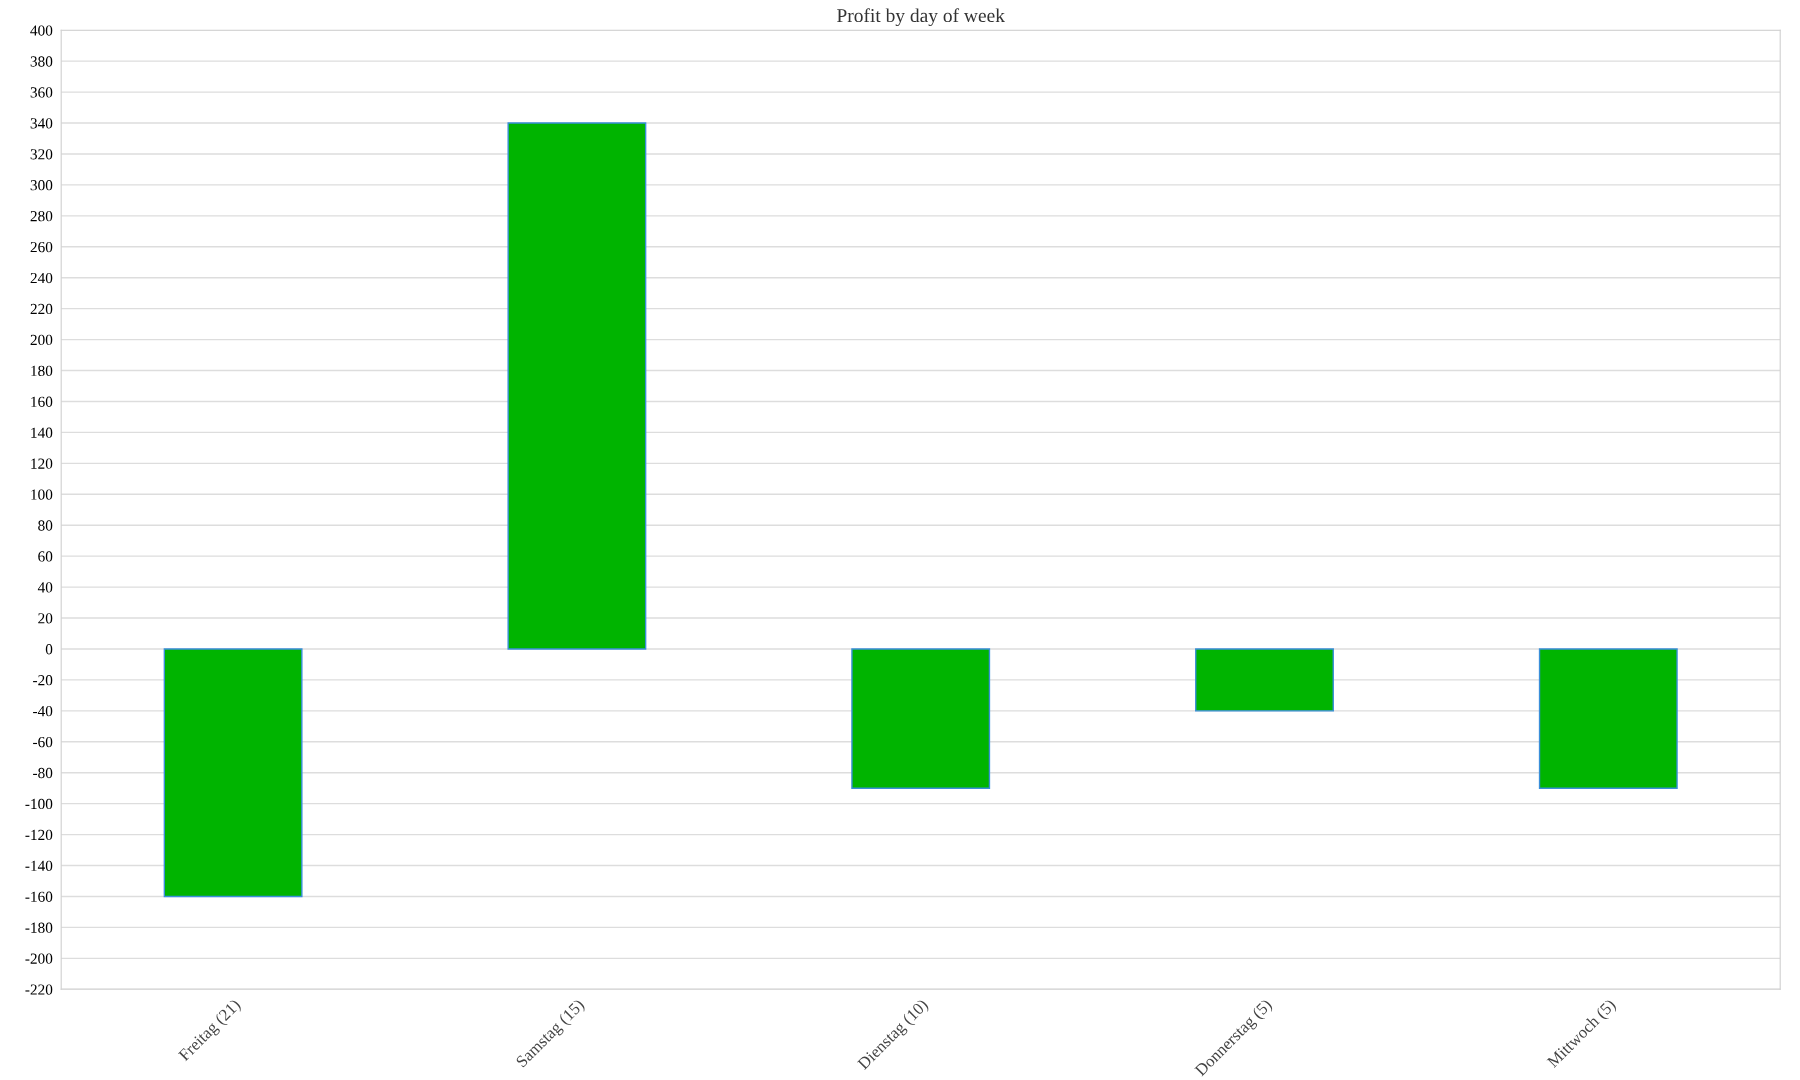 The height and width of the screenshot is (1080, 1800). Describe the element at coordinates (42, 463) in the screenshot. I see `y-tick-label: 120` at that location.